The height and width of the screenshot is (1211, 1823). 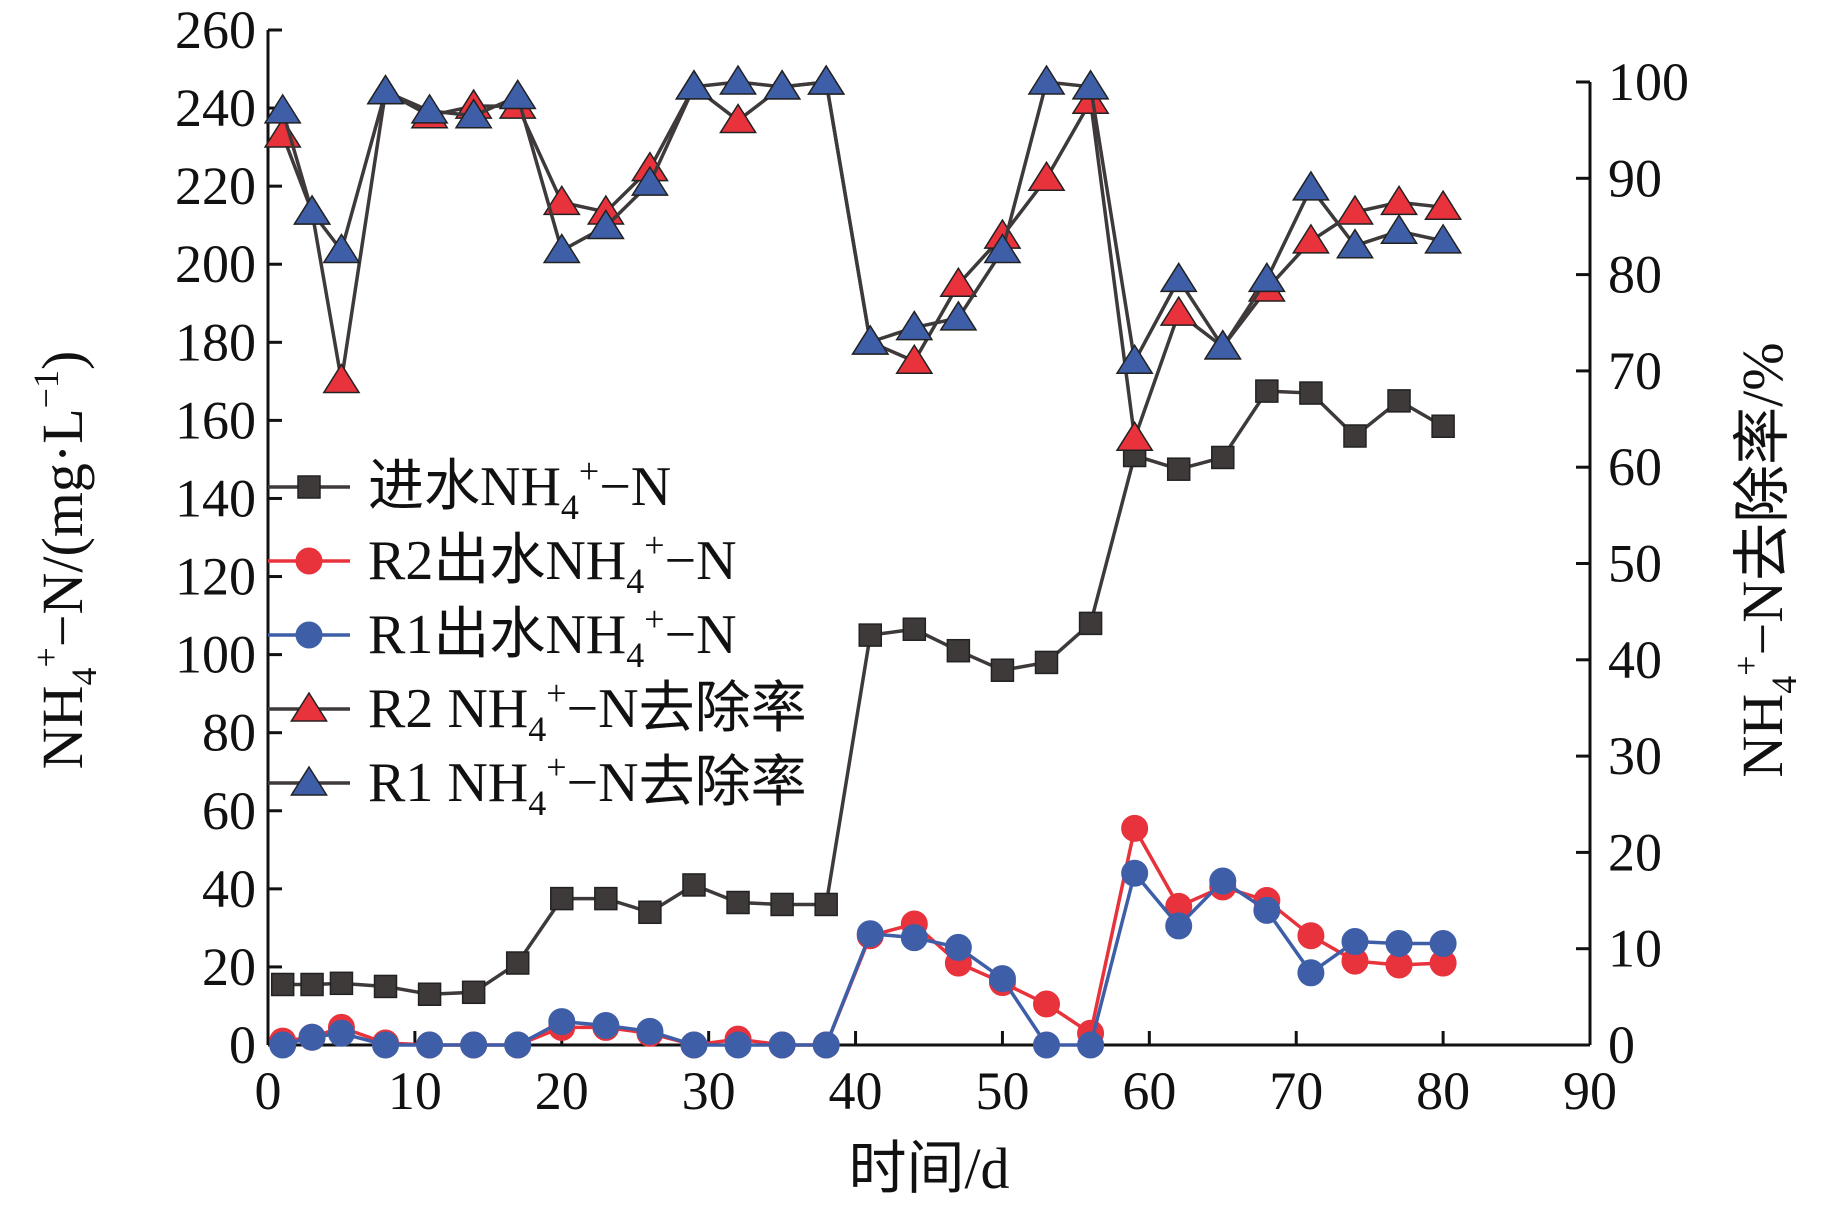 What do you see at coordinates (215, 655) in the screenshot?
I see `left-y-tick-label: 100` at bounding box center [215, 655].